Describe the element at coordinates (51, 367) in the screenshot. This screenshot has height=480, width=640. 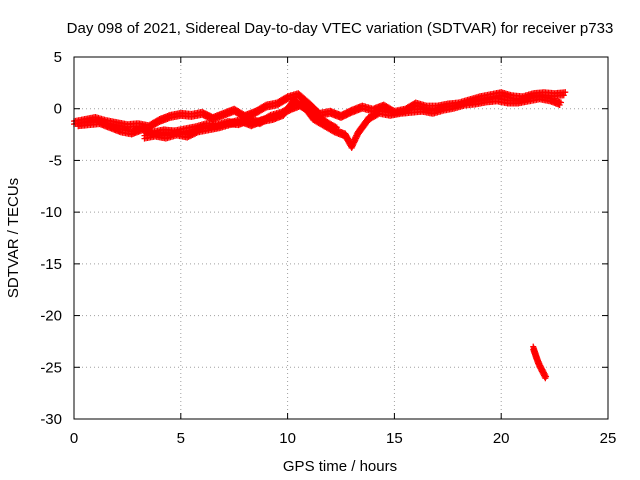
I see `y-tick-label: -25` at that location.